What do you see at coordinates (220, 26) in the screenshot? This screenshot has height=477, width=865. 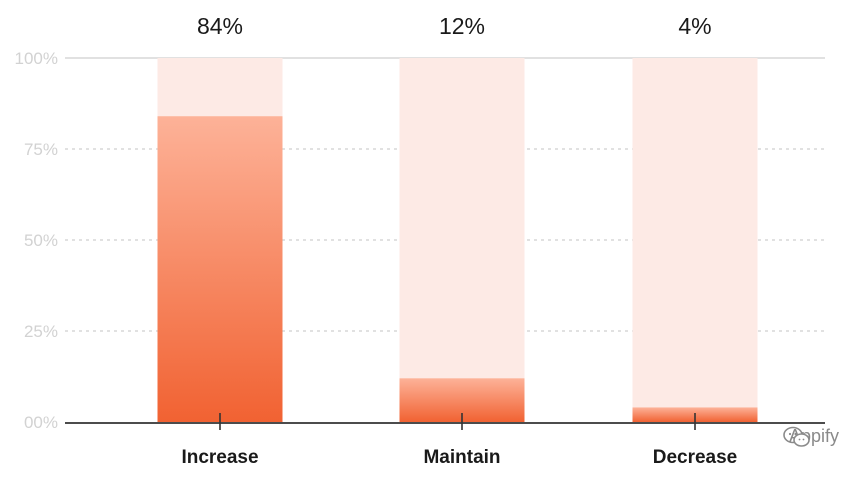 I see `data-label: 84%` at bounding box center [220, 26].